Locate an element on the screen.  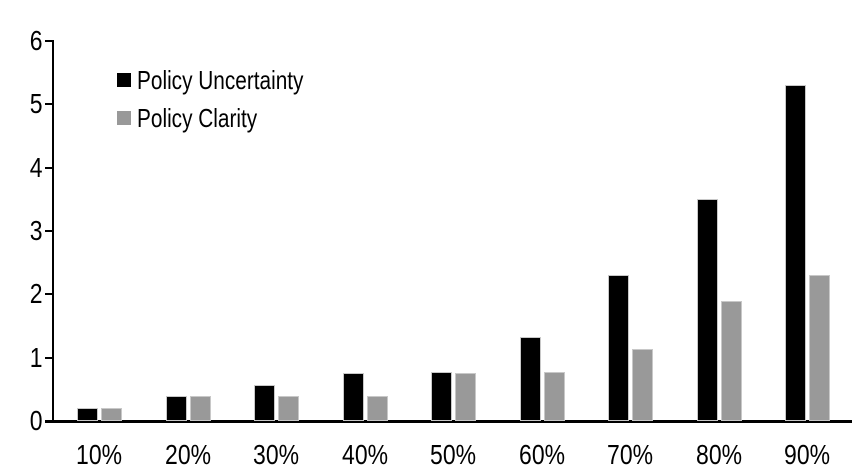
y-tick-label: 6 is located at coordinates (36, 40).